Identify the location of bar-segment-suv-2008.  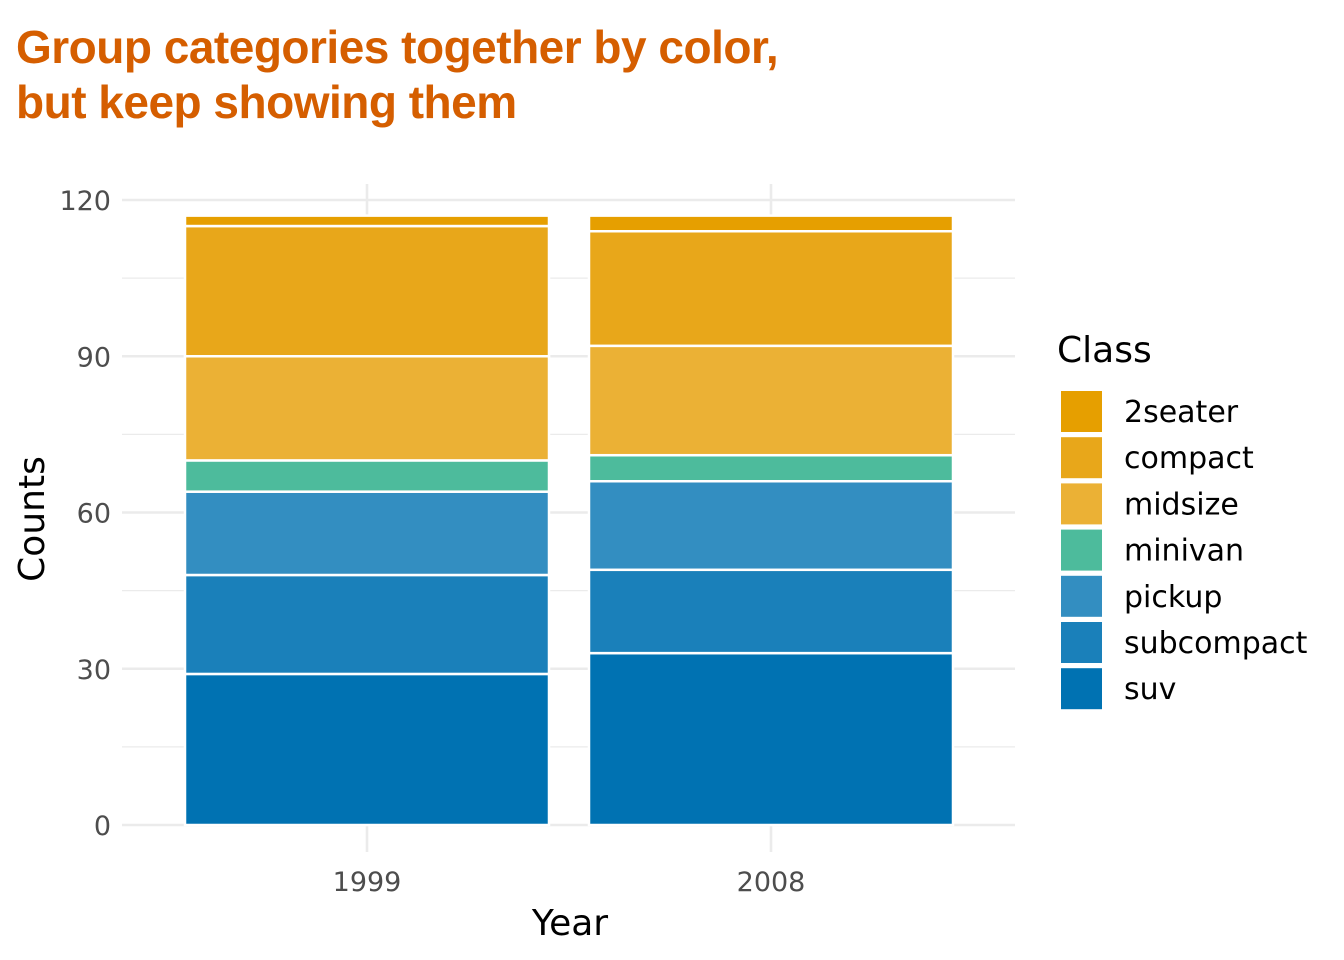
(771, 739).